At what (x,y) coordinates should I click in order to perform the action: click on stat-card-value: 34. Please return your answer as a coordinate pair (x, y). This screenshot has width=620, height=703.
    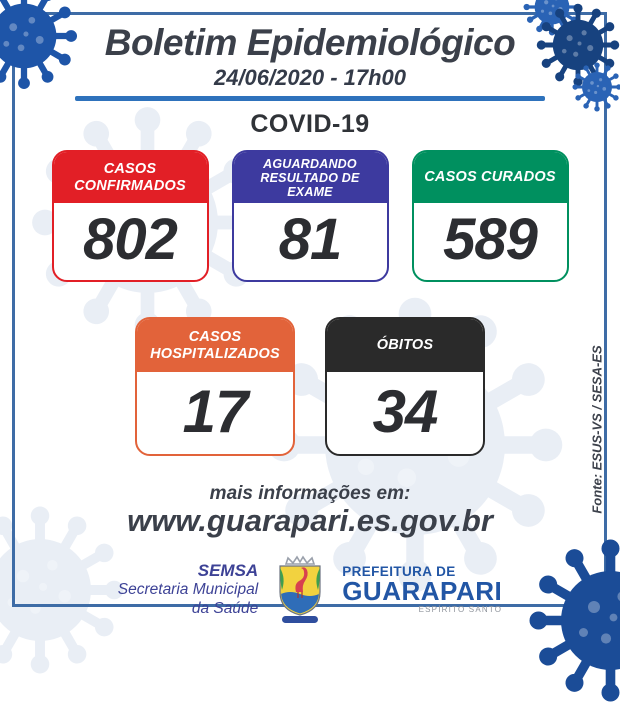
    Looking at the image, I should click on (405, 411).